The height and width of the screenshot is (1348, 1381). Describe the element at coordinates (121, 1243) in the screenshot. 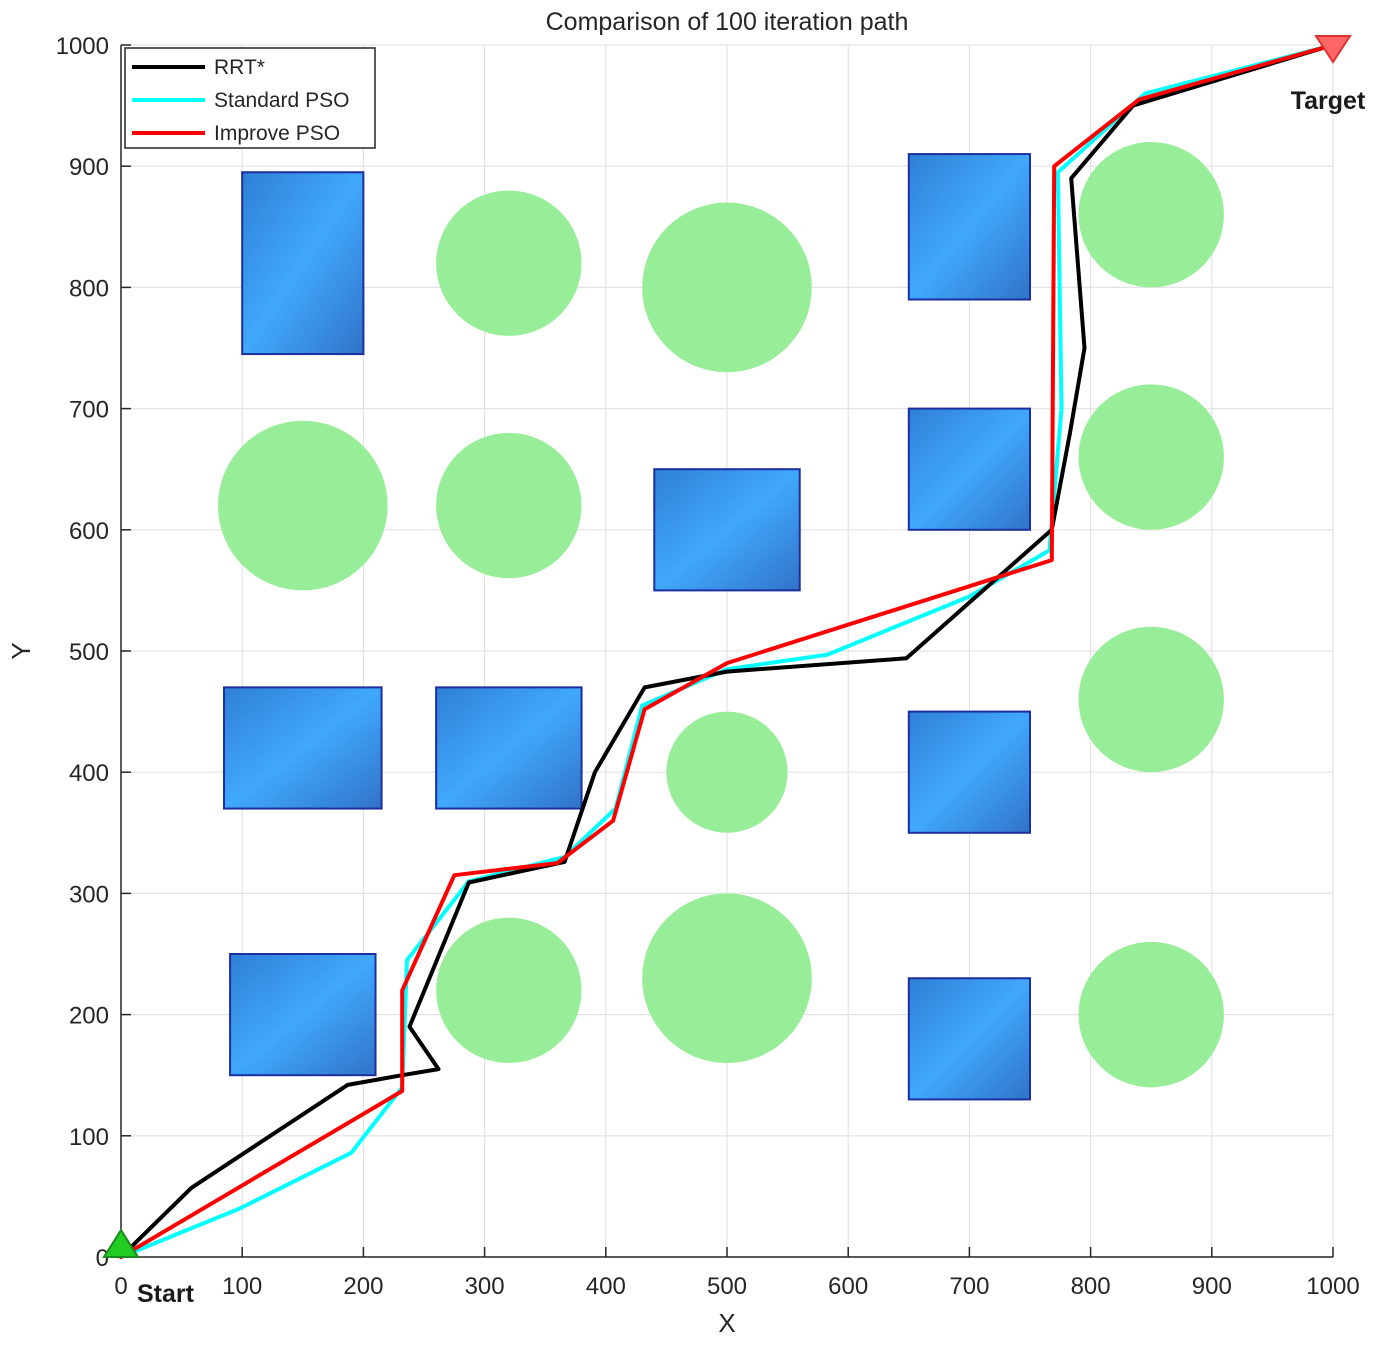

I see `start-marker` at that location.